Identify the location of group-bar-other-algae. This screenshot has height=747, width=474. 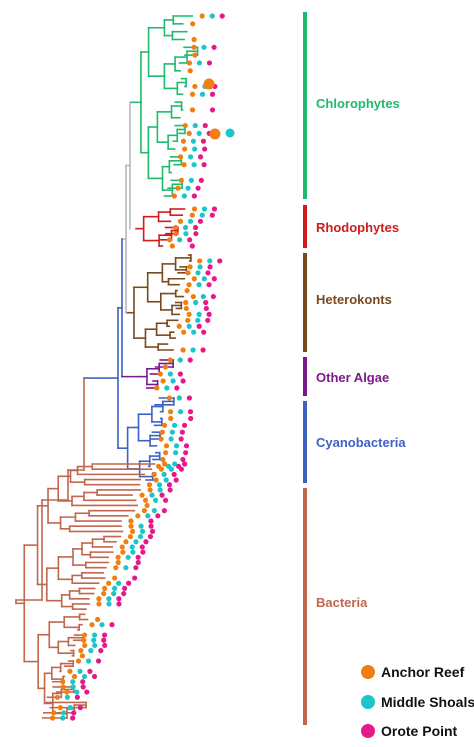
(305, 376).